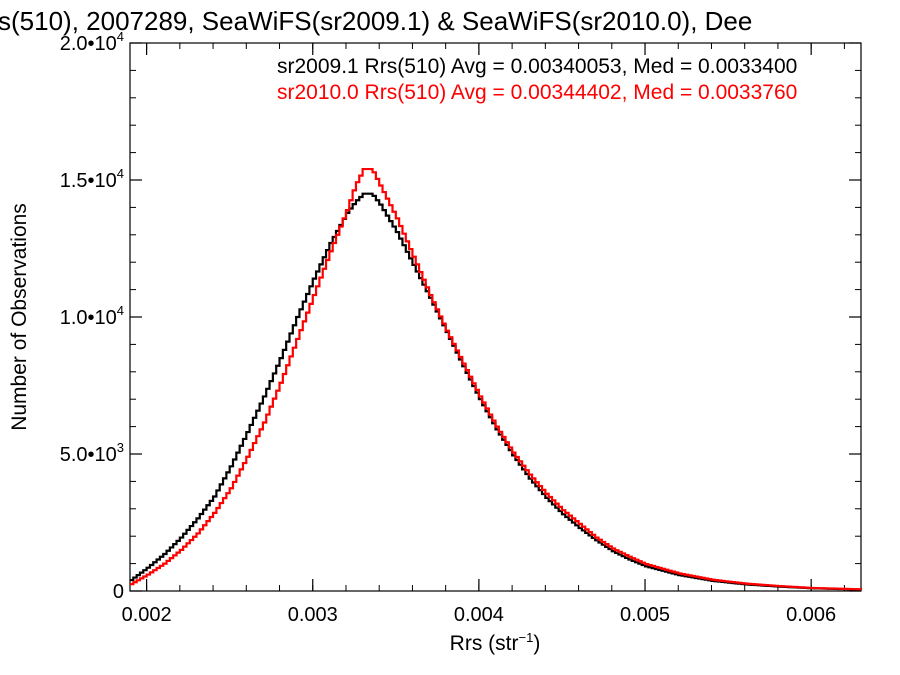 This screenshot has width=900, height=675. I want to click on x-axis-label: Rrs (str−1), so click(495, 642).